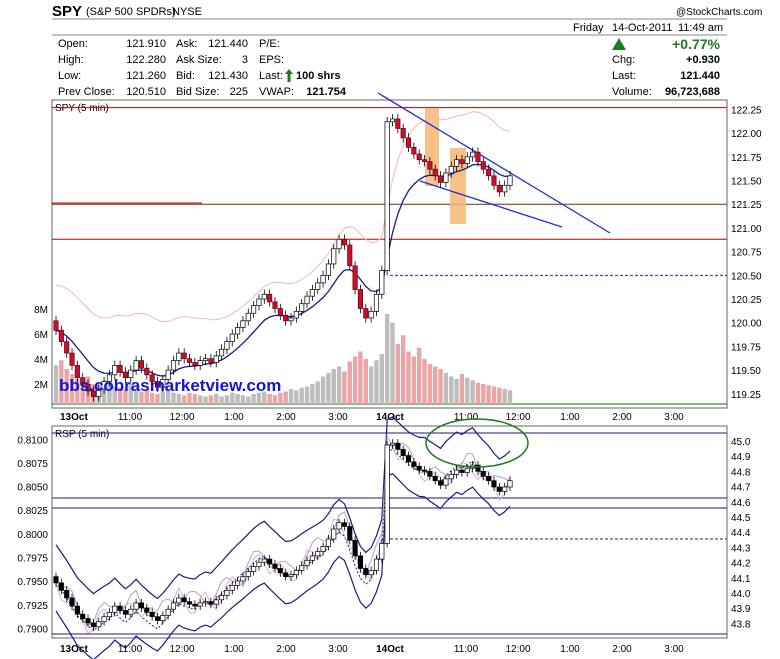  What do you see at coordinates (746, 276) in the screenshot?
I see `y-tick-label: 120.50` at bounding box center [746, 276].